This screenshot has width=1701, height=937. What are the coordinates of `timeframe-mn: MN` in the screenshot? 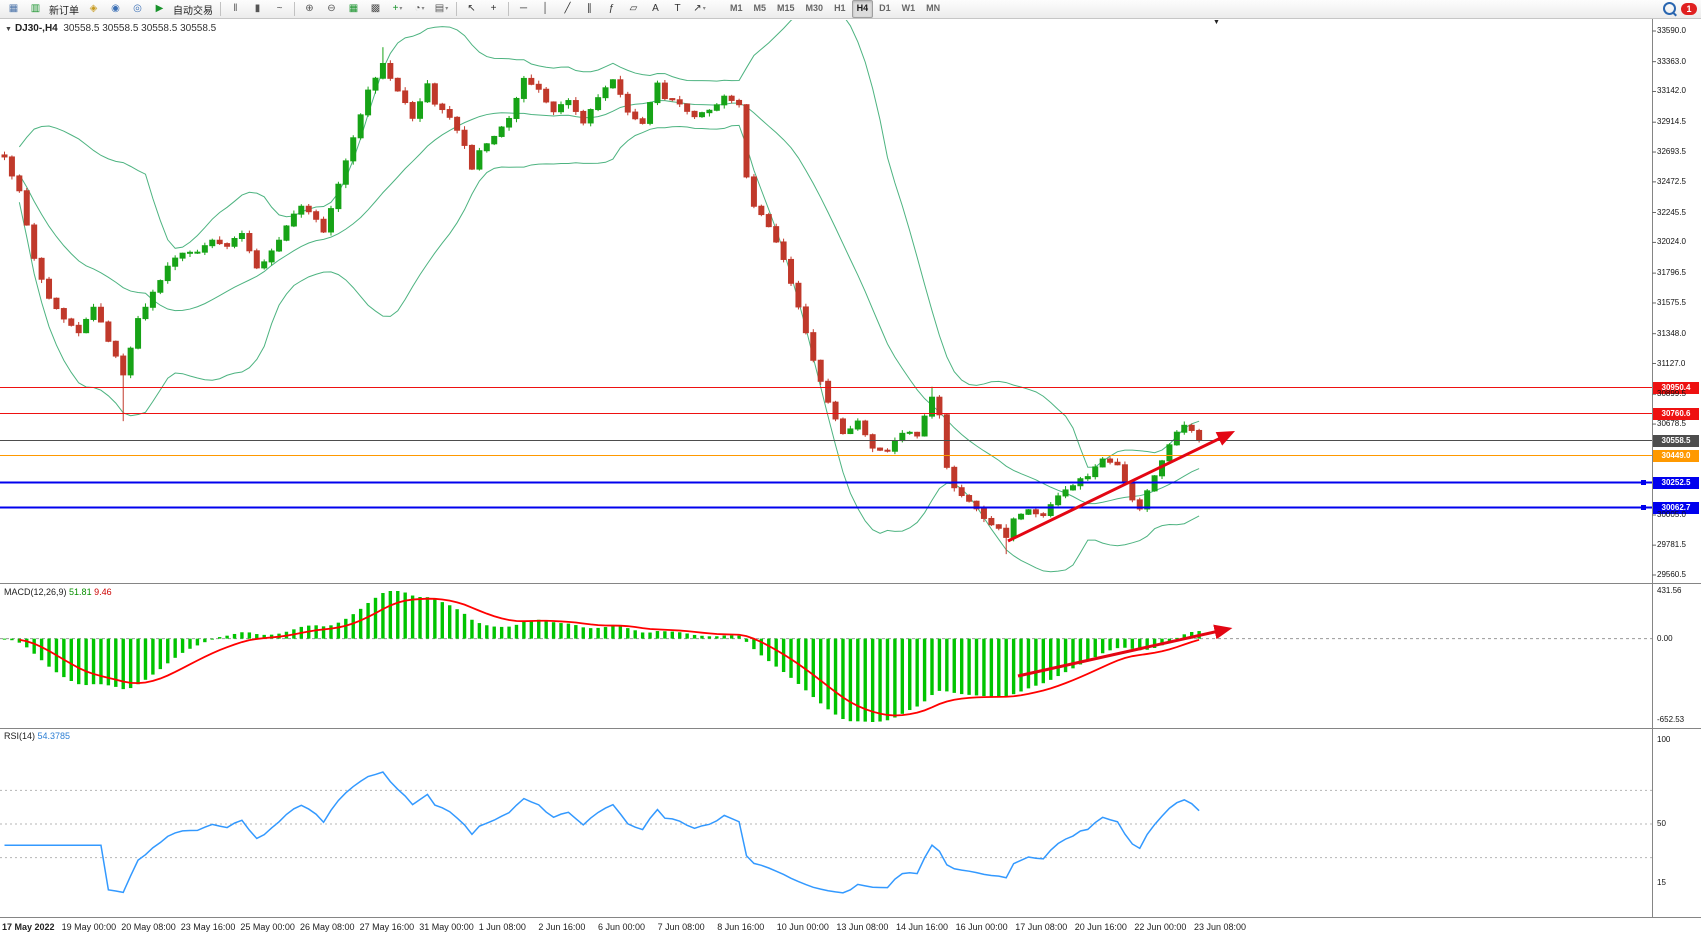 It's located at (933, 8).